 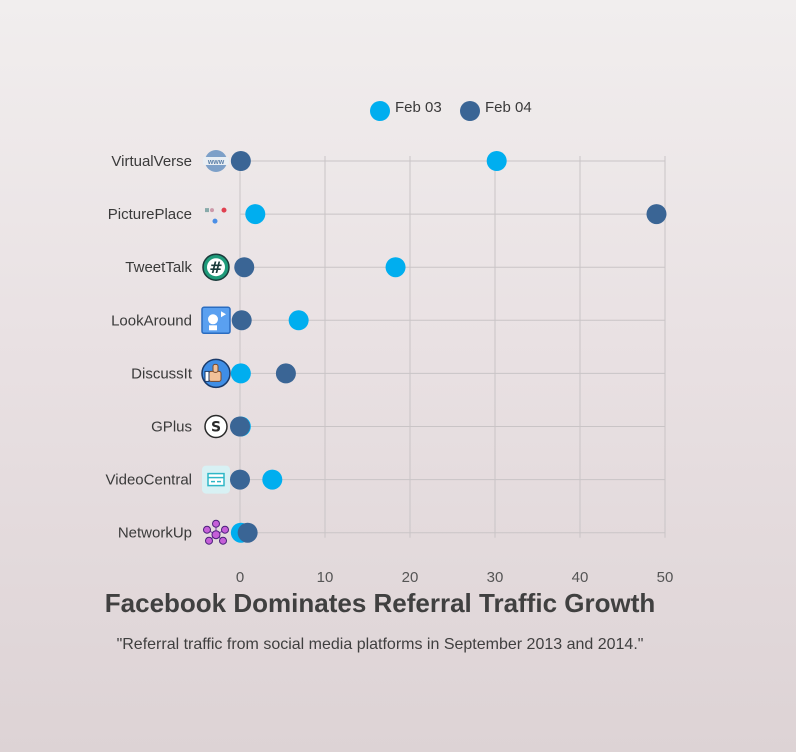 What do you see at coordinates (580, 577) in the screenshot?
I see `x-tick-label: 40` at bounding box center [580, 577].